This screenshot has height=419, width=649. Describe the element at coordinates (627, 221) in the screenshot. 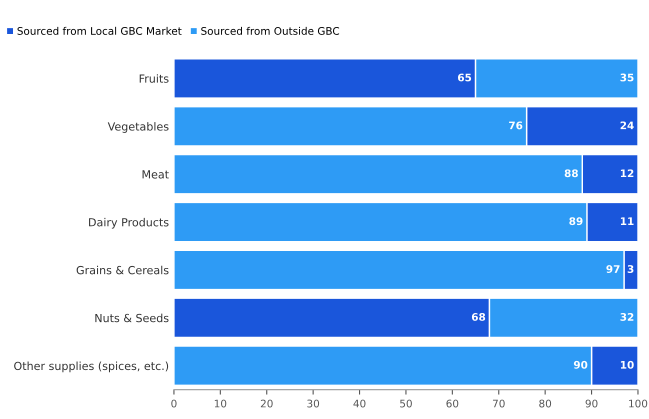

I see `data-label: 11` at that location.